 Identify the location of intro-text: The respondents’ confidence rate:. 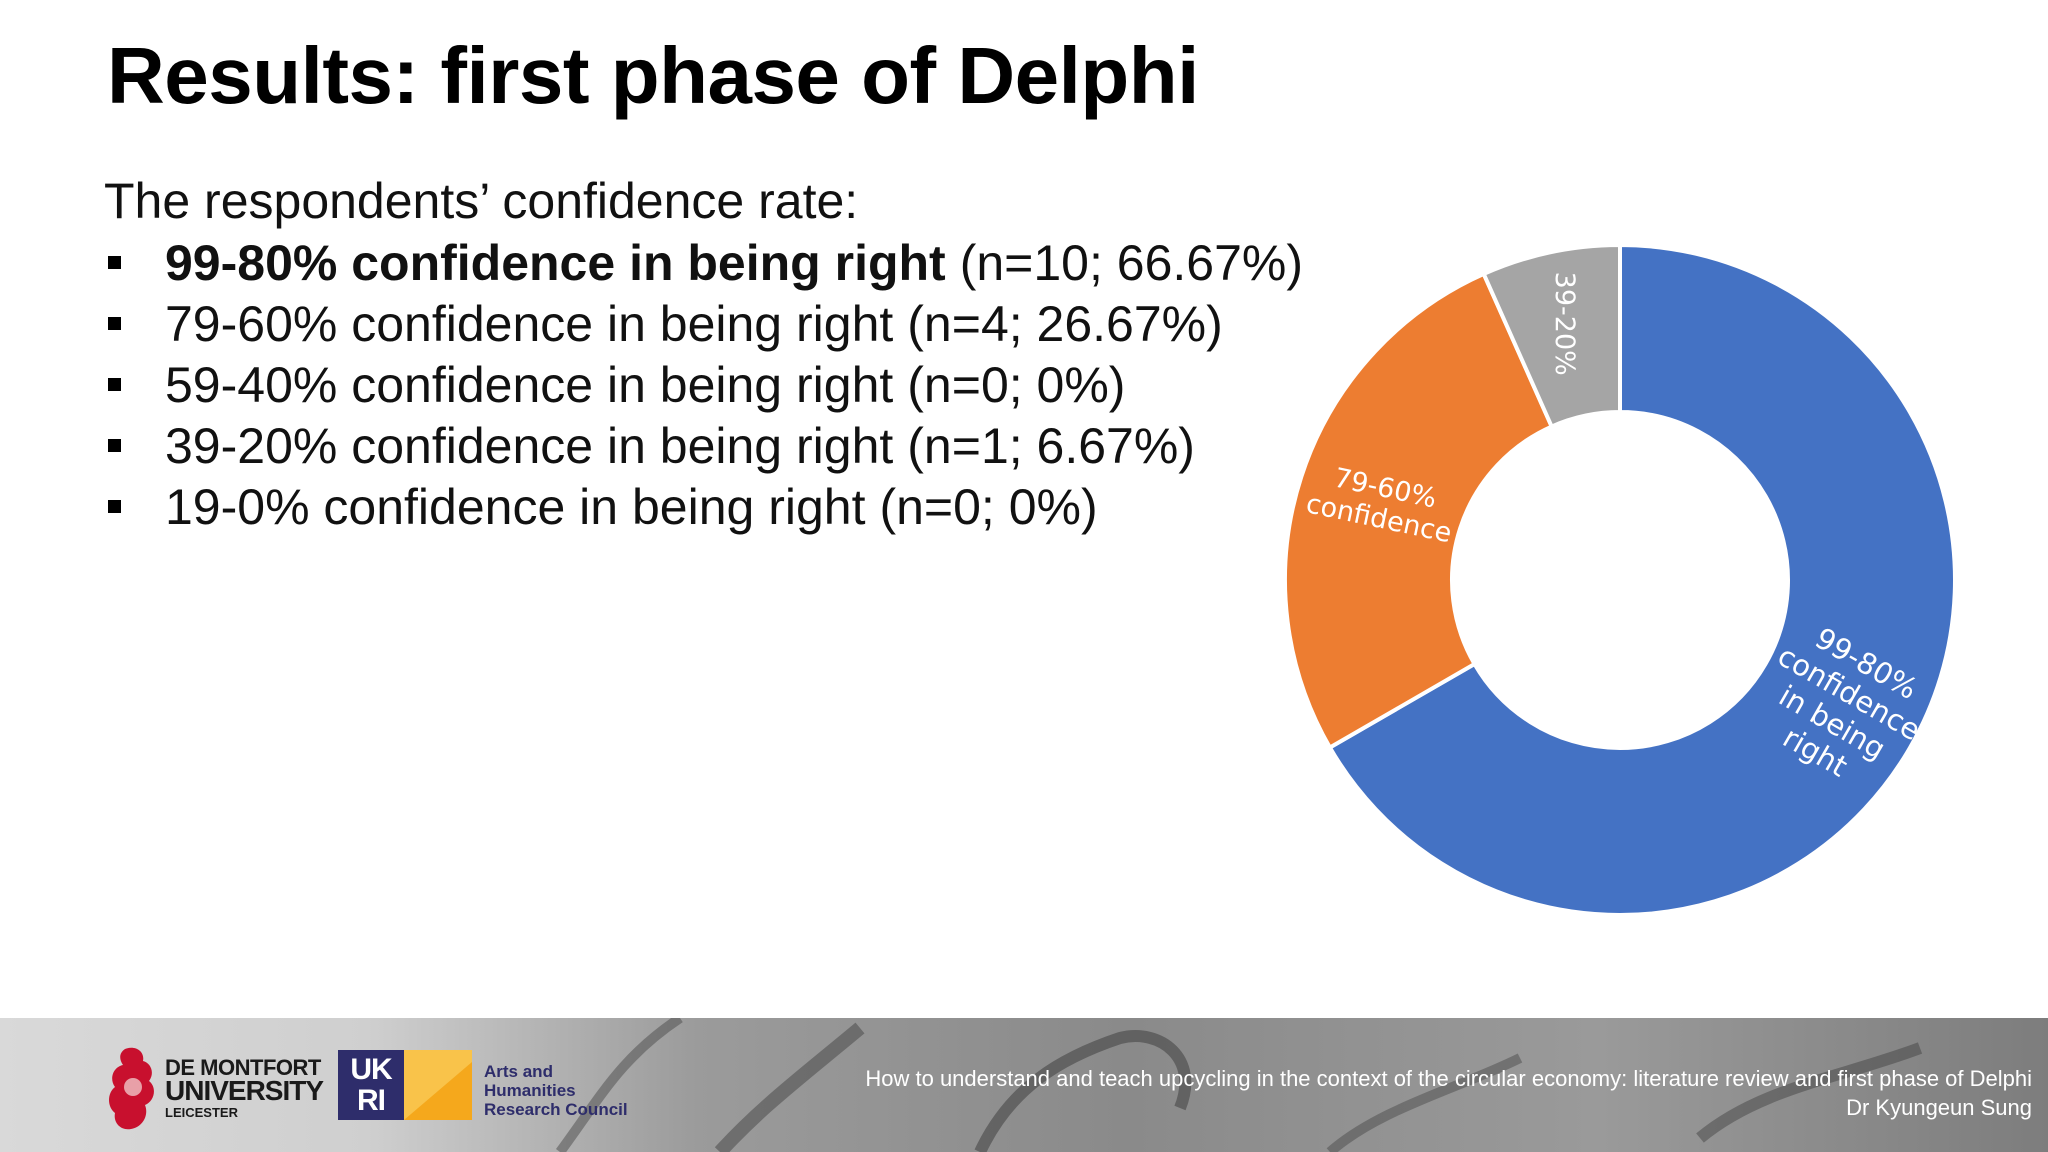
(481, 201).